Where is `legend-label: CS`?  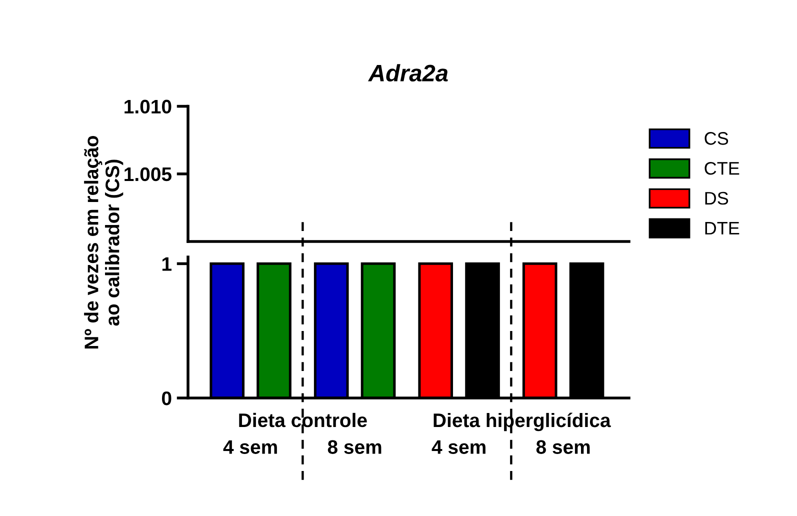 legend-label: CS is located at coordinates (716, 138).